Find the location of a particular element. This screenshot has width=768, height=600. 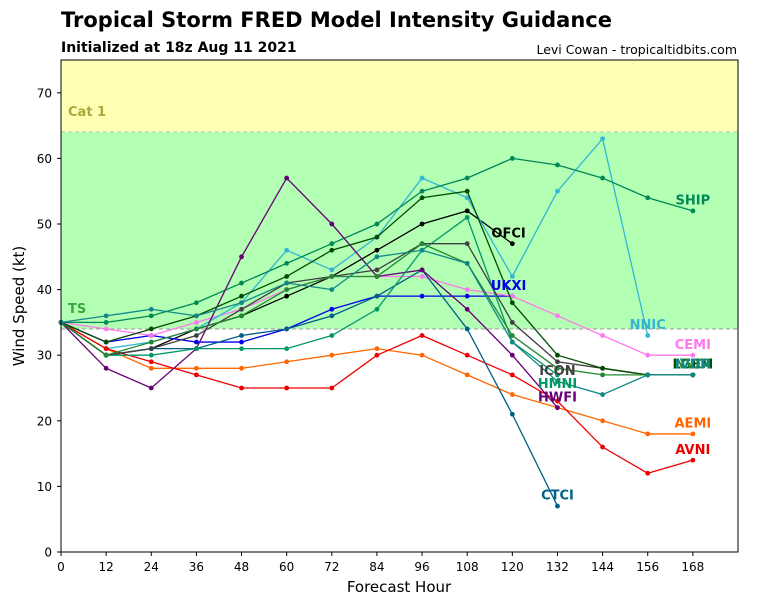

x-tick-label-84: 84 is located at coordinates (376, 567).